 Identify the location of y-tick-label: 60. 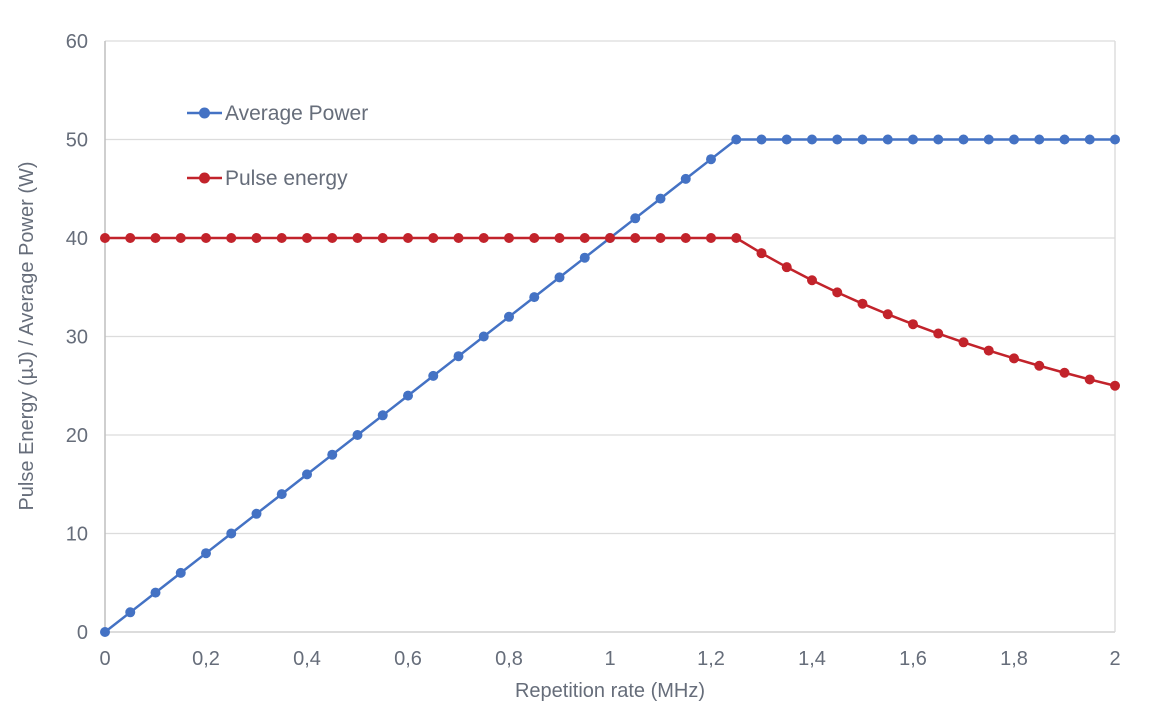
(77, 42).